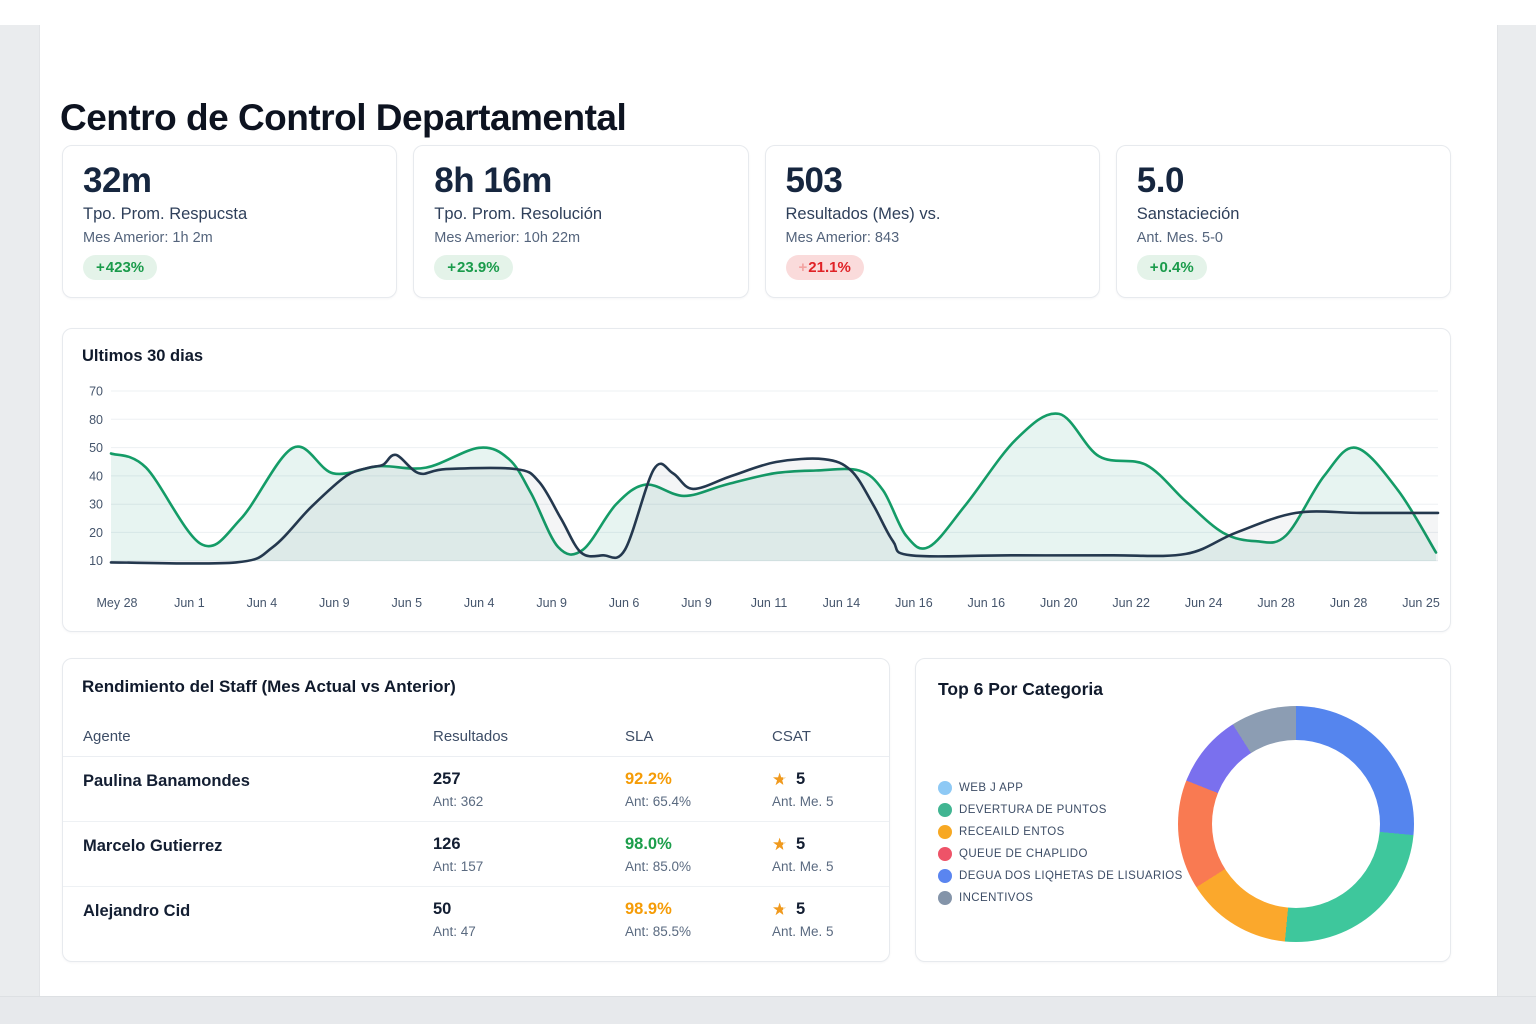  Describe the element at coordinates (447, 779) in the screenshot. I see `resultados-value: 257` at that location.